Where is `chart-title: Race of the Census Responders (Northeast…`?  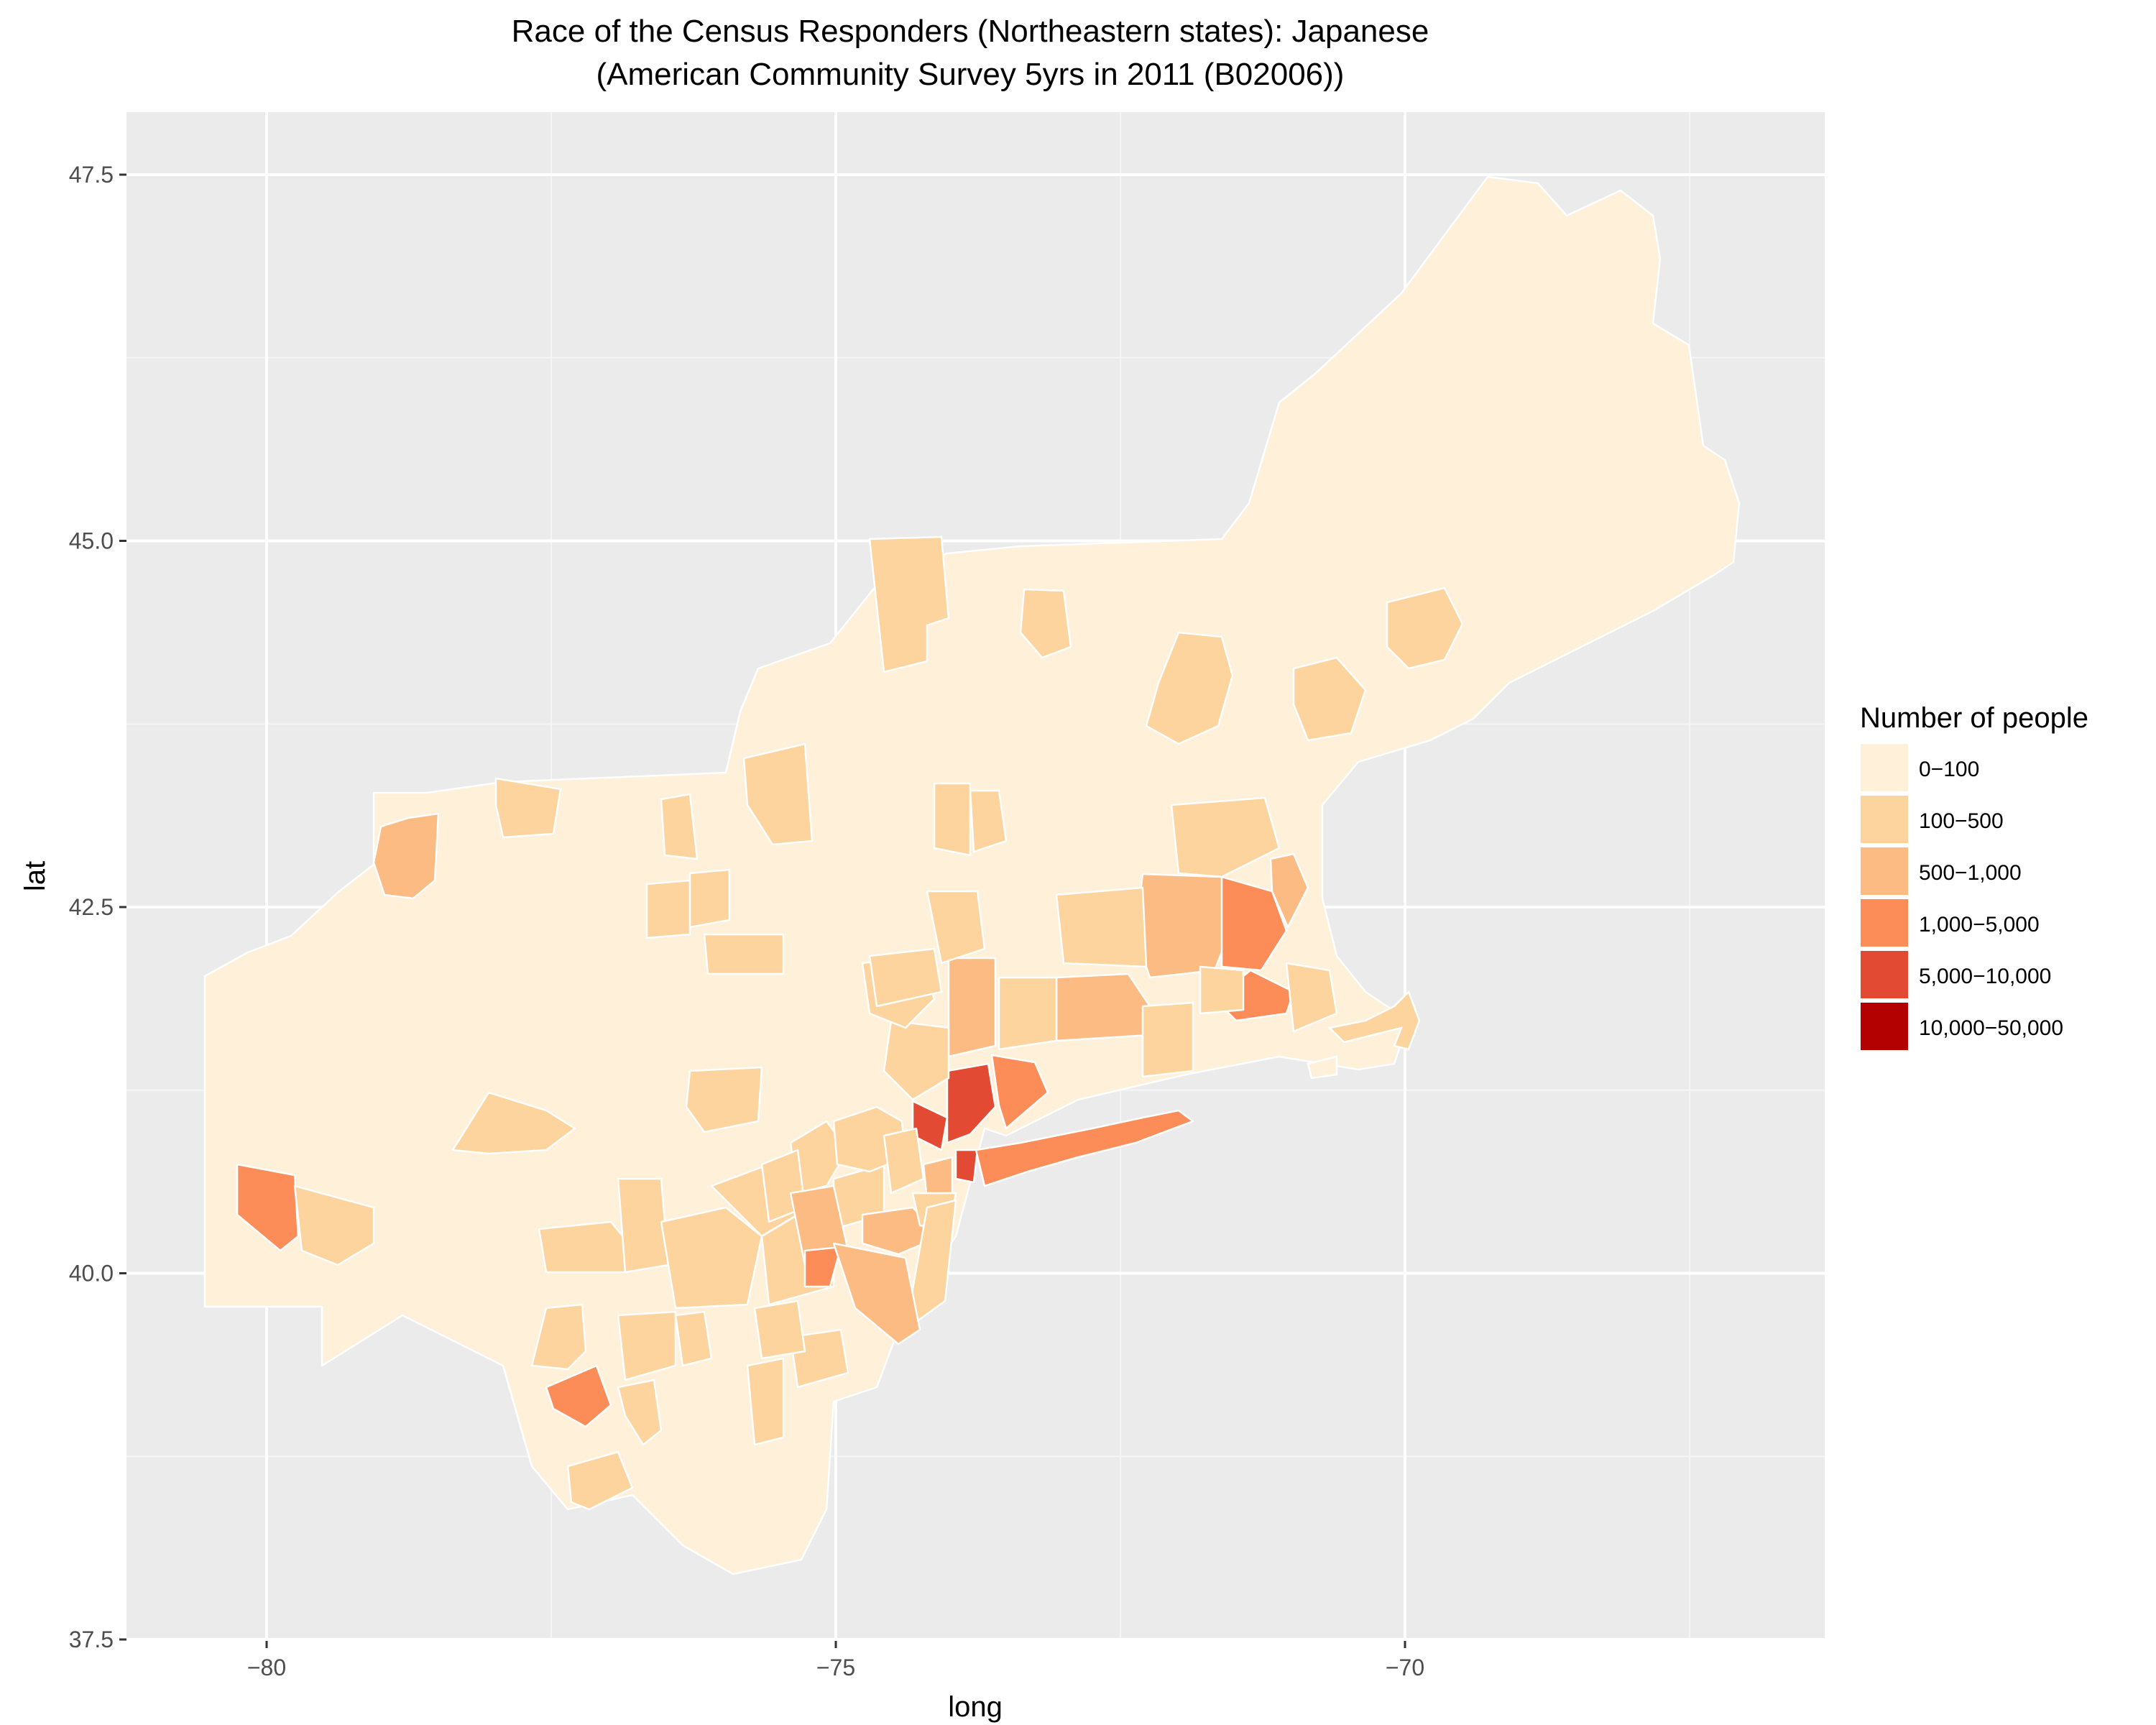 chart-title: Race of the Census Responders (Northeast… is located at coordinates (971, 31).